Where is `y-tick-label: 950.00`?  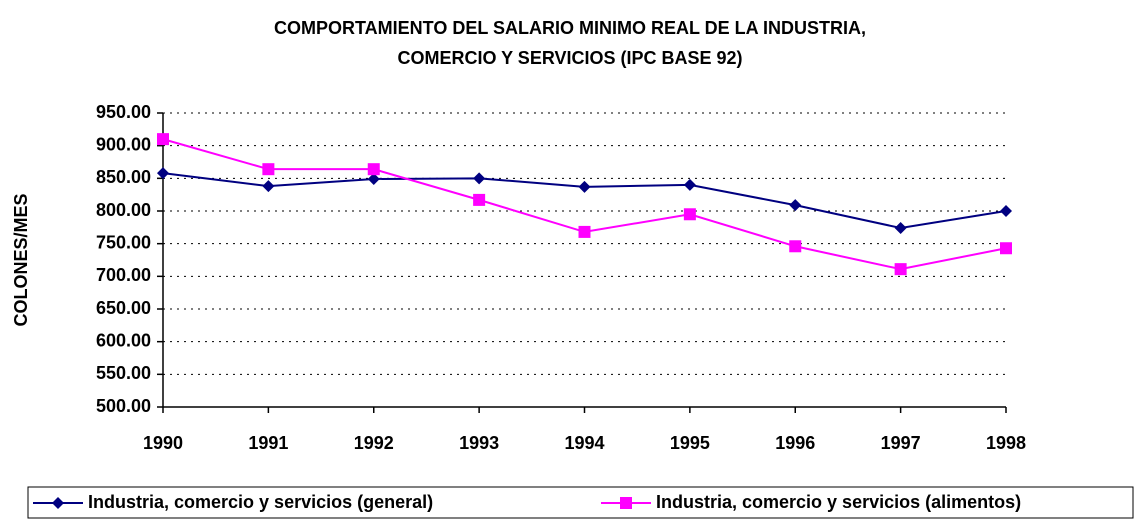 y-tick-label: 950.00 is located at coordinates (123, 112).